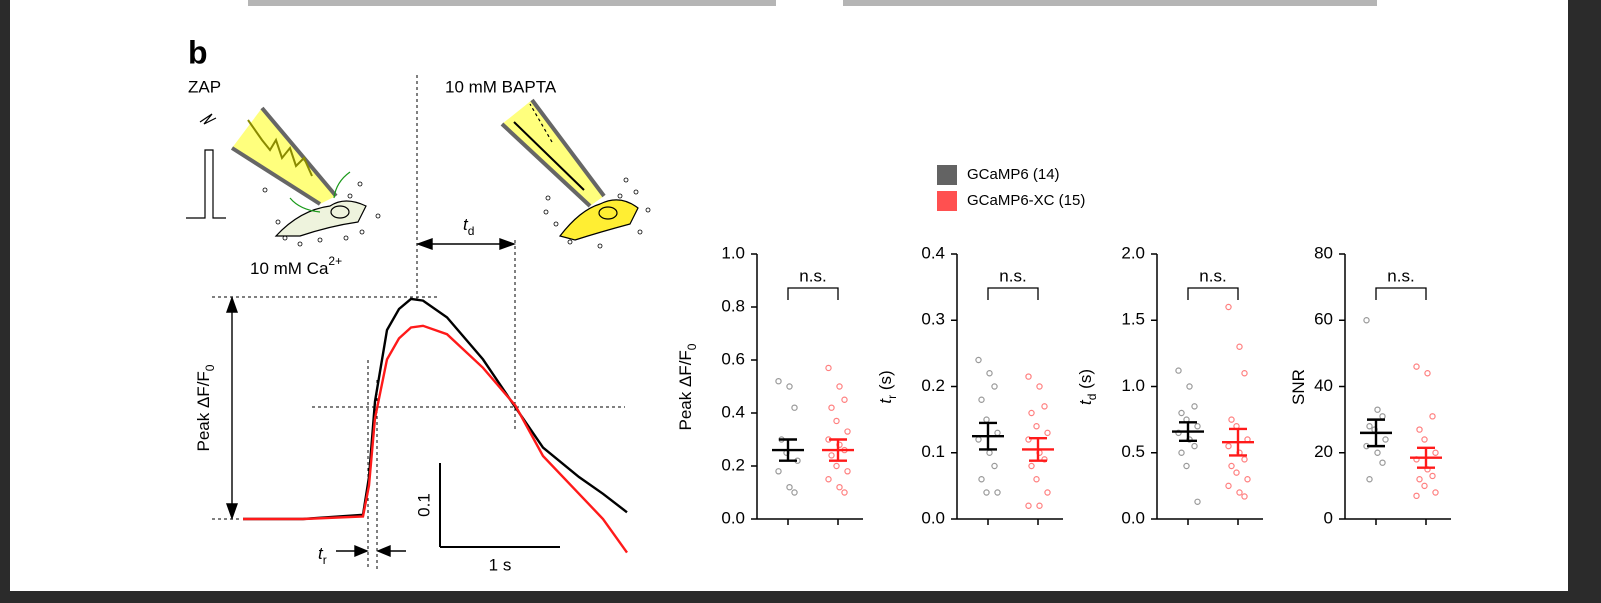 This screenshot has height=603, width=1601. Describe the element at coordinates (947, 175) in the screenshot. I see `legend-swatch` at that location.